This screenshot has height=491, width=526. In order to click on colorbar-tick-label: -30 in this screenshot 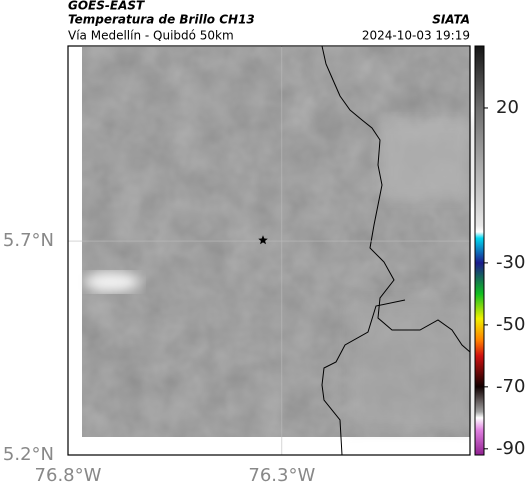, I will do `click(510, 262)`.